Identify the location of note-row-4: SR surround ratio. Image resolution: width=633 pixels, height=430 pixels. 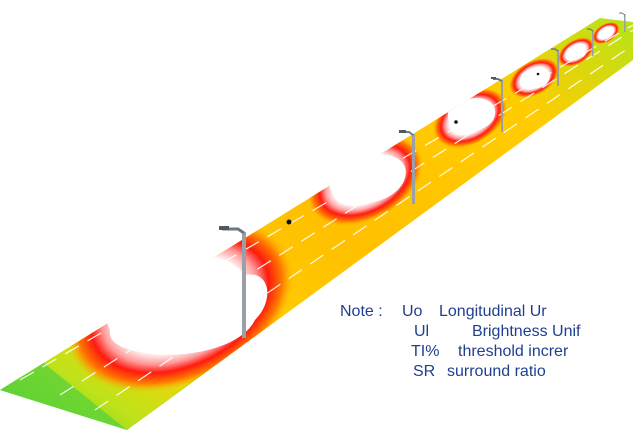
(486, 371).